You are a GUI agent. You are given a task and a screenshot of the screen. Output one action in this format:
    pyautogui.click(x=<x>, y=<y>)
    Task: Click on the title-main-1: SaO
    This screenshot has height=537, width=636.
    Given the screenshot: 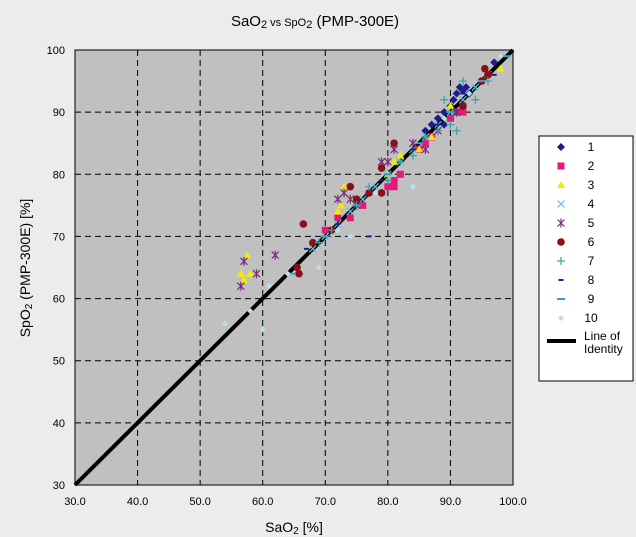 What is the action you would take?
    pyautogui.click(x=246, y=21)
    